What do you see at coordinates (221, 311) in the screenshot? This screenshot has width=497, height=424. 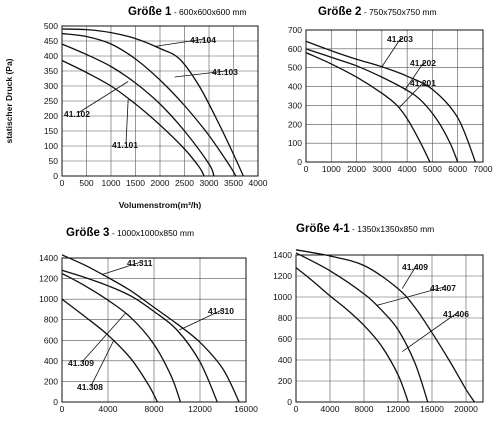 I see `series-label-41.310: 41.310` at bounding box center [221, 311].